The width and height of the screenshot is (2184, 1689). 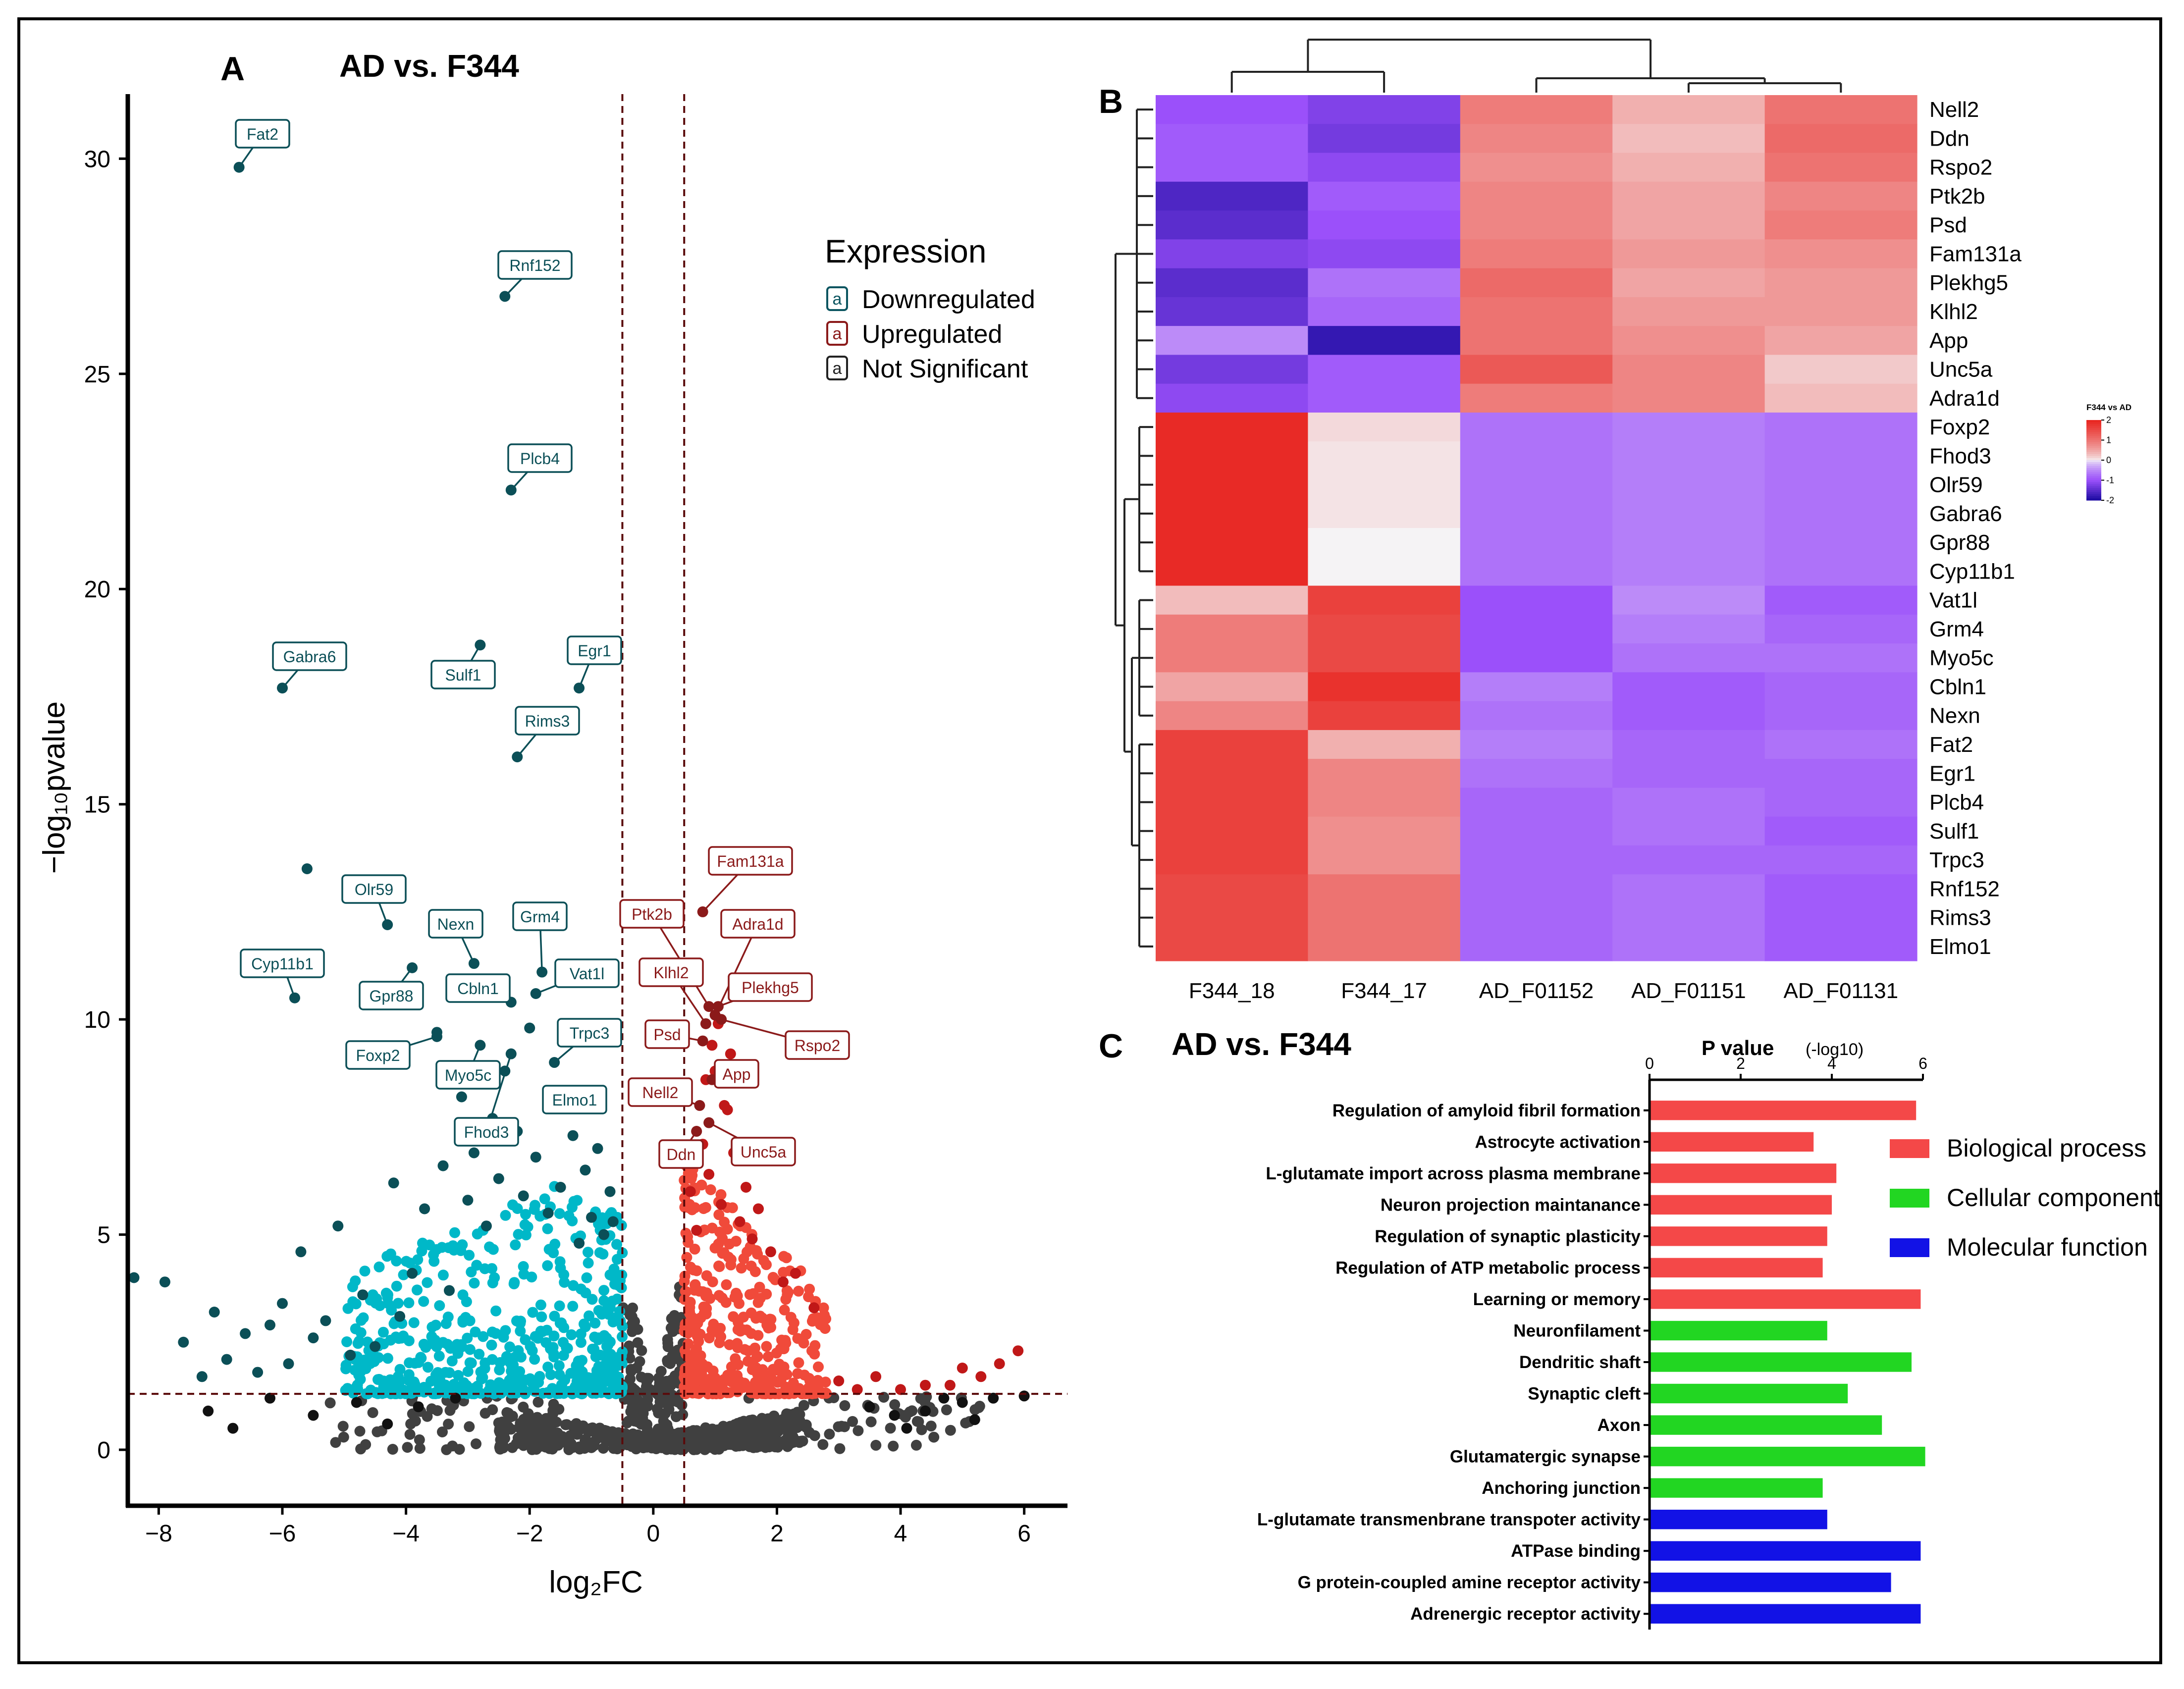 I want to click on gene-label: Vat1l, so click(x=587, y=974).